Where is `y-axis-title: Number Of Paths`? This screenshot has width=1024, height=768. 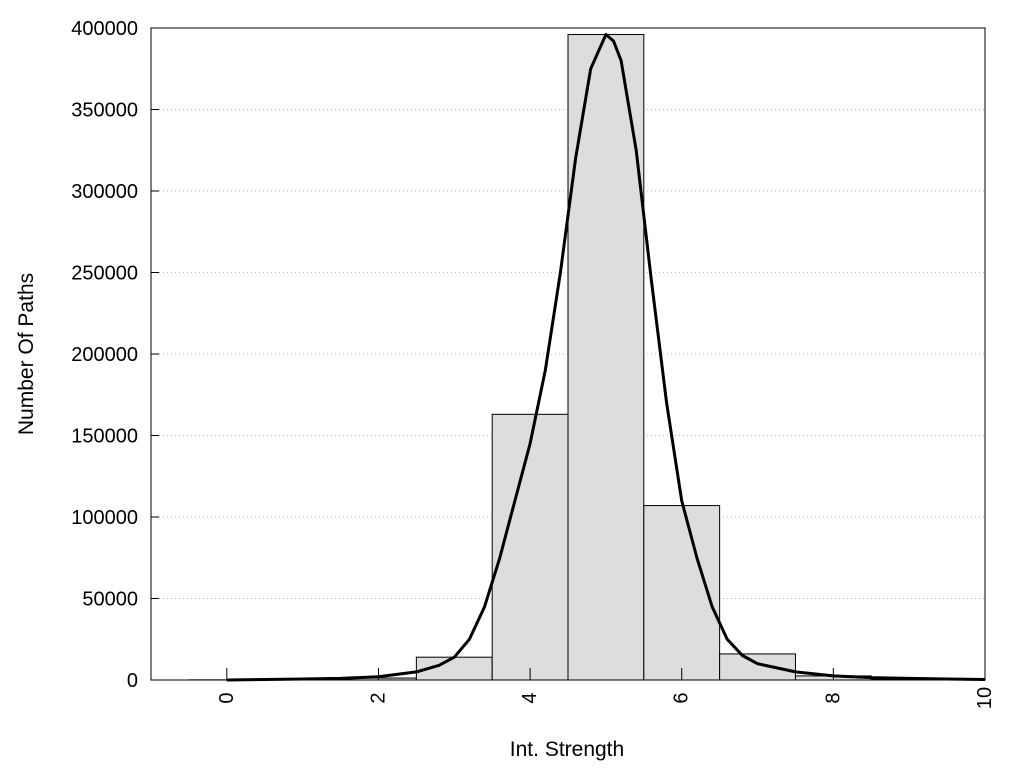 y-axis-title: Number Of Paths is located at coordinates (26, 354).